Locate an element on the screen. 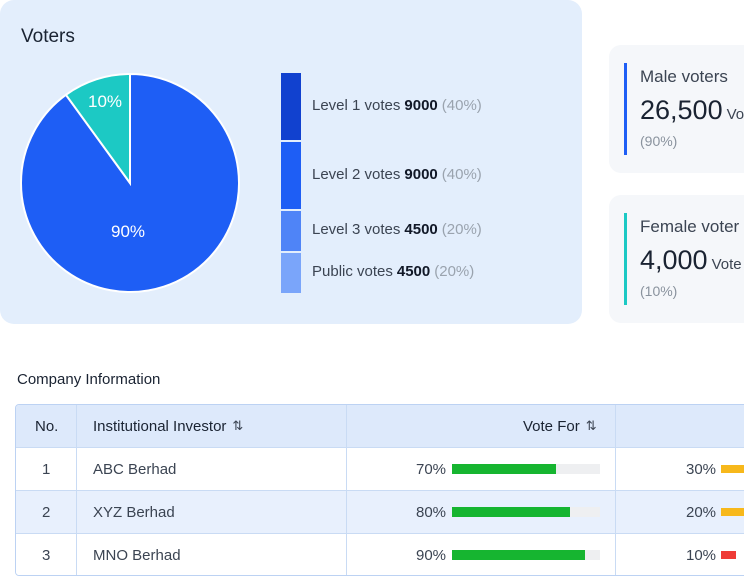 This screenshot has height=585, width=744. legend-swatch-public is located at coordinates (291, 273).